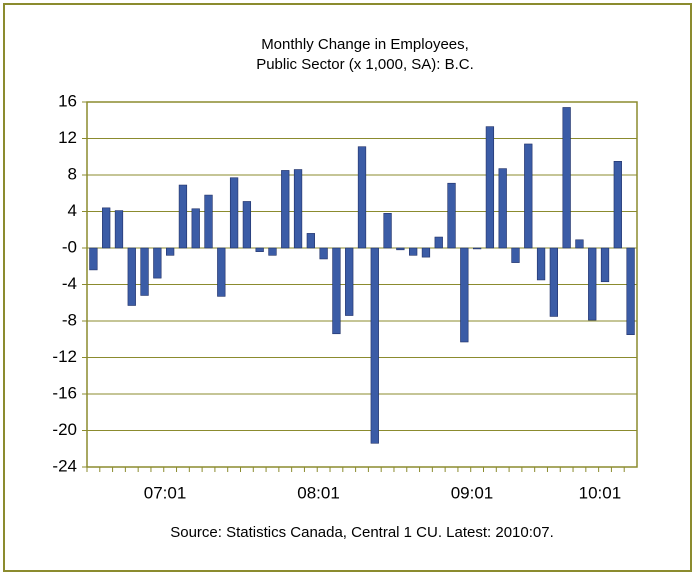 This screenshot has width=695, height=580. What do you see at coordinates (67, 100) in the screenshot?
I see `y-tick-label: 16` at bounding box center [67, 100].